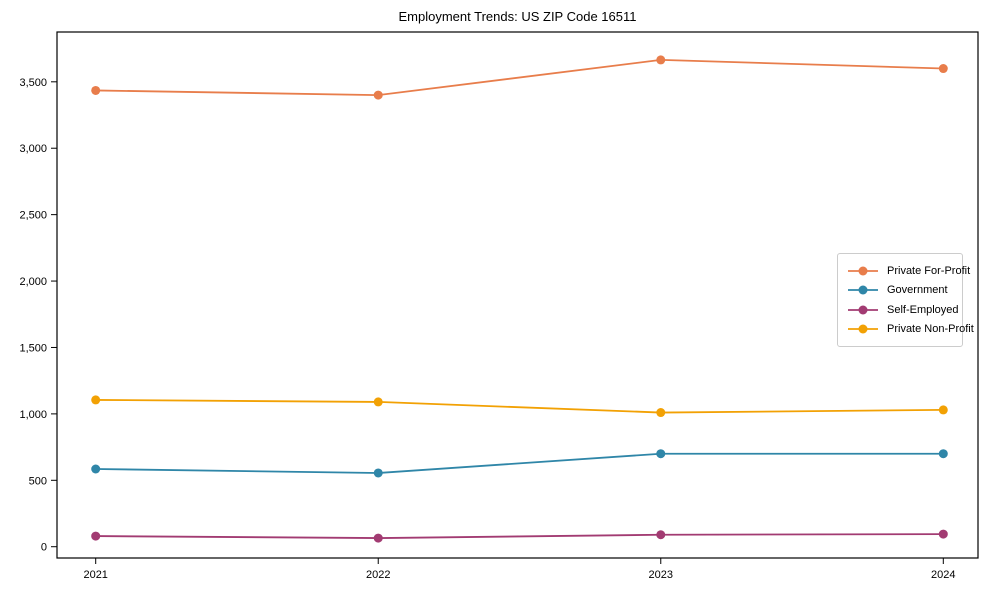 This screenshot has width=1000, height=600. What do you see at coordinates (519, 463) in the screenshot?
I see `series-line-government` at bounding box center [519, 463].